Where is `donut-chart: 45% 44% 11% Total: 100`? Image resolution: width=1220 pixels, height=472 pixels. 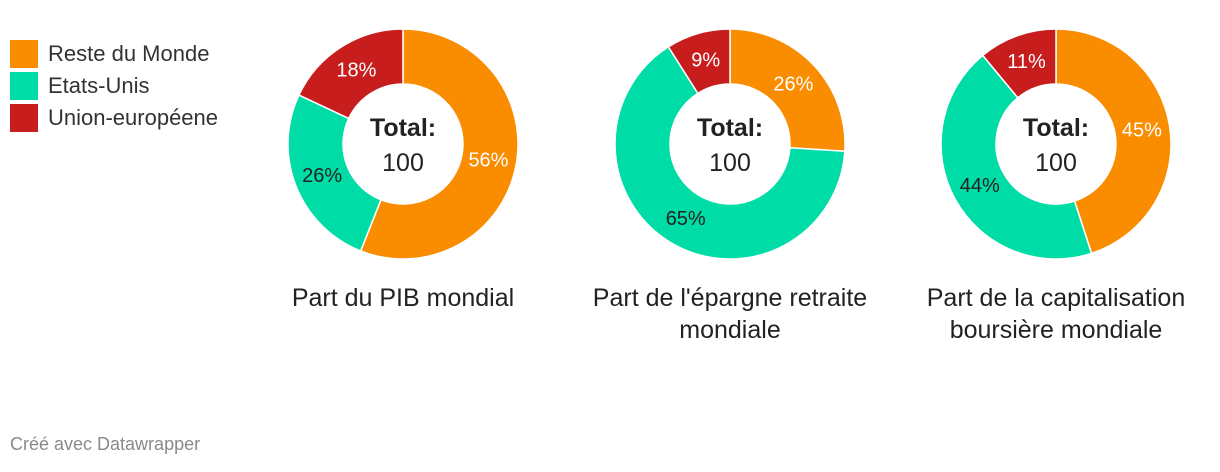
donut-chart: 45% 44% 11% Total: 100 is located at coordinates (1056, 144).